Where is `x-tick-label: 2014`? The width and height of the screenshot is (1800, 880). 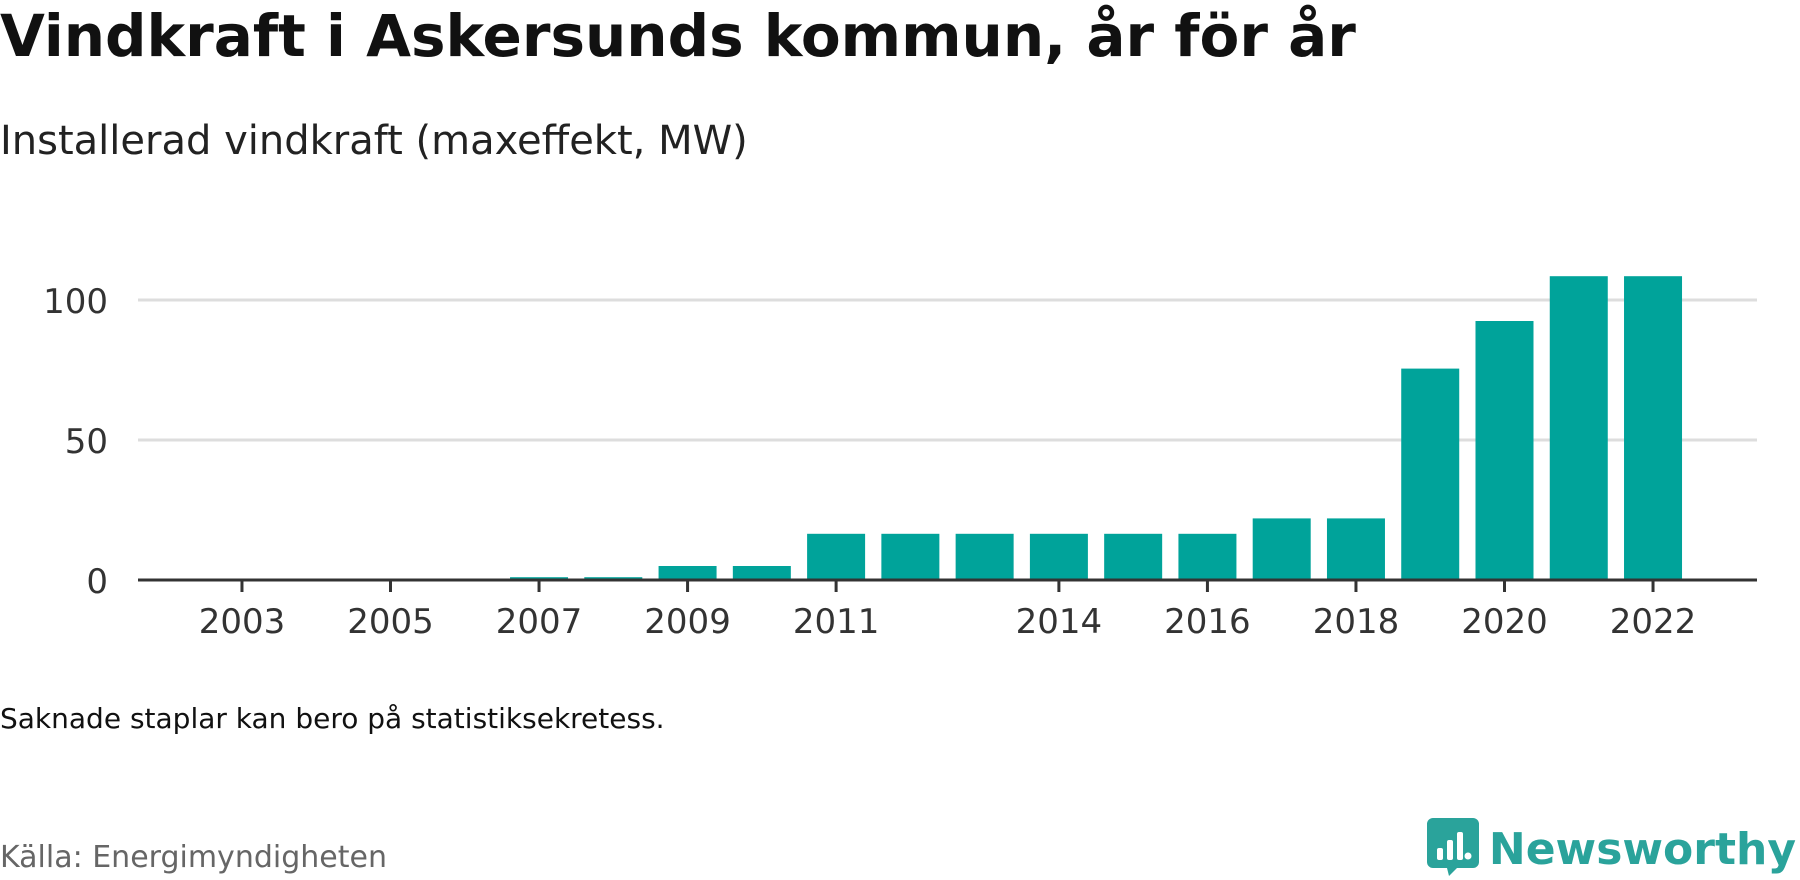 x-tick-label: 2014 is located at coordinates (1059, 622).